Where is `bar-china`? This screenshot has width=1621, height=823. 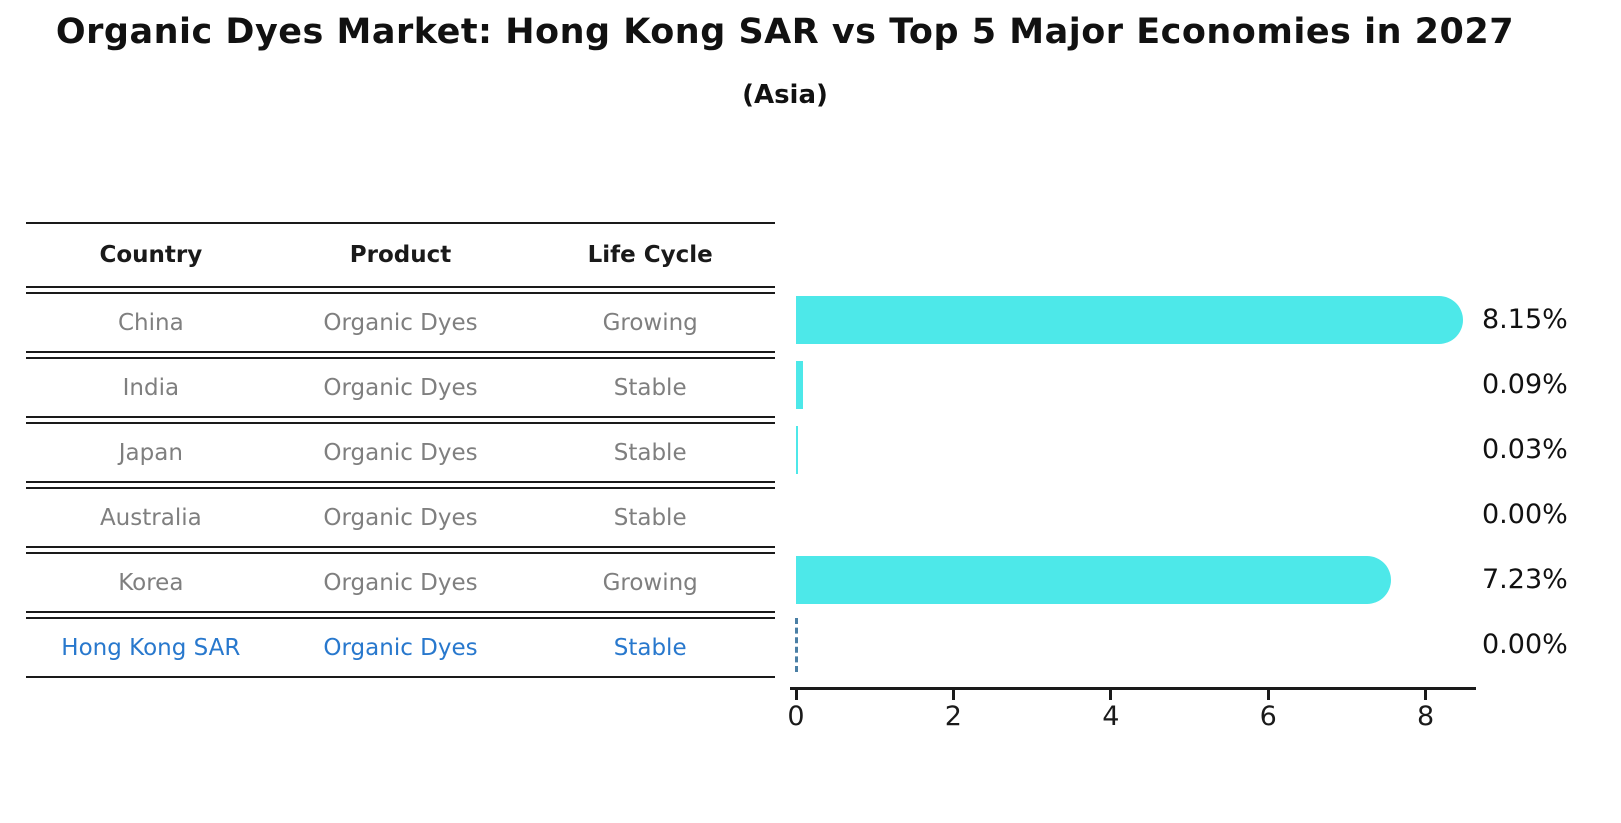
bar-china is located at coordinates (1130, 320).